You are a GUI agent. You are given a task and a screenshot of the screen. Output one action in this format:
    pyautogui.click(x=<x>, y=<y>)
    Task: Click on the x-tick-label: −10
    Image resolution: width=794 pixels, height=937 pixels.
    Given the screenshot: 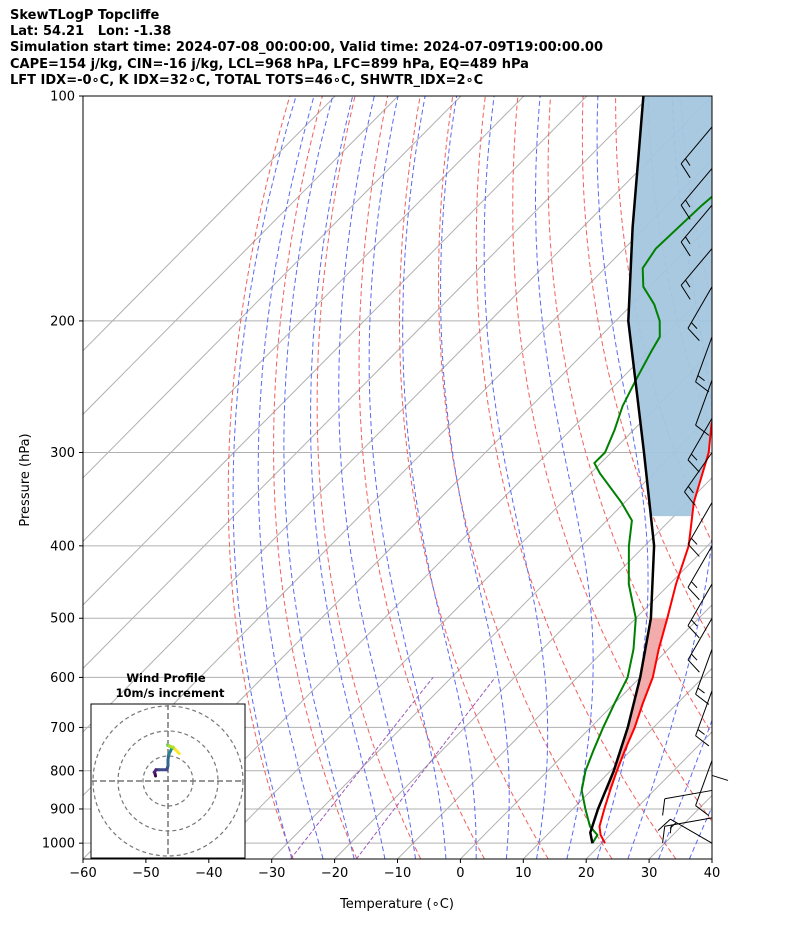 What is the action you would take?
    pyautogui.click(x=397, y=873)
    